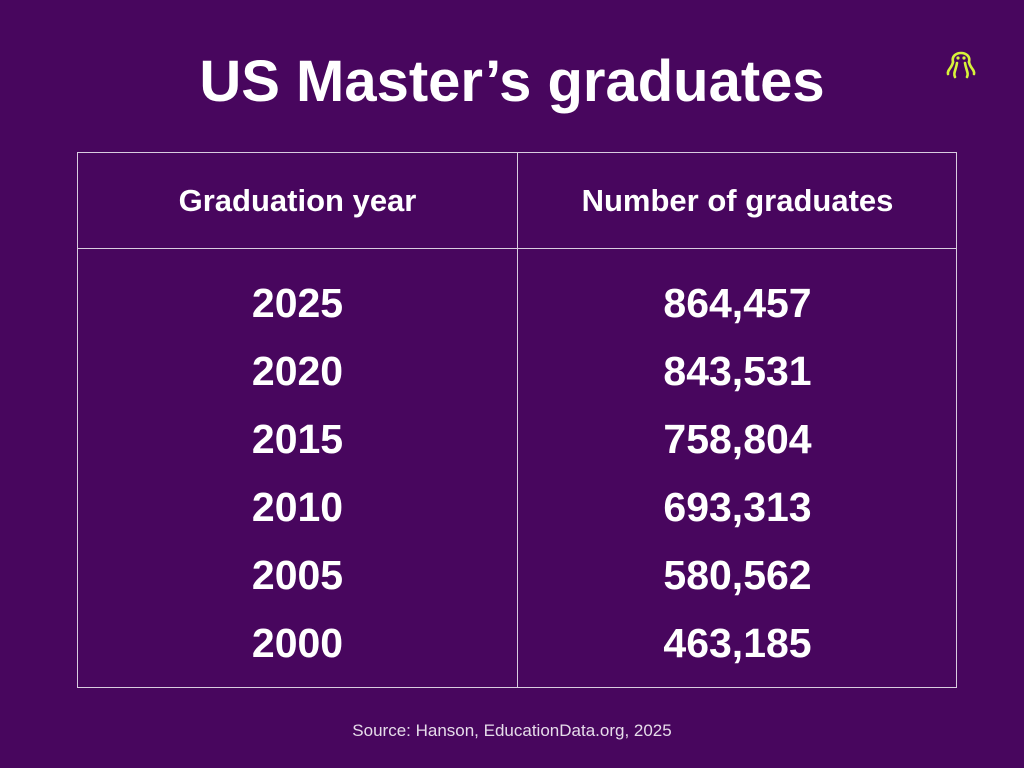  What do you see at coordinates (297, 643) in the screenshot?
I see `year-cell: 2000` at bounding box center [297, 643].